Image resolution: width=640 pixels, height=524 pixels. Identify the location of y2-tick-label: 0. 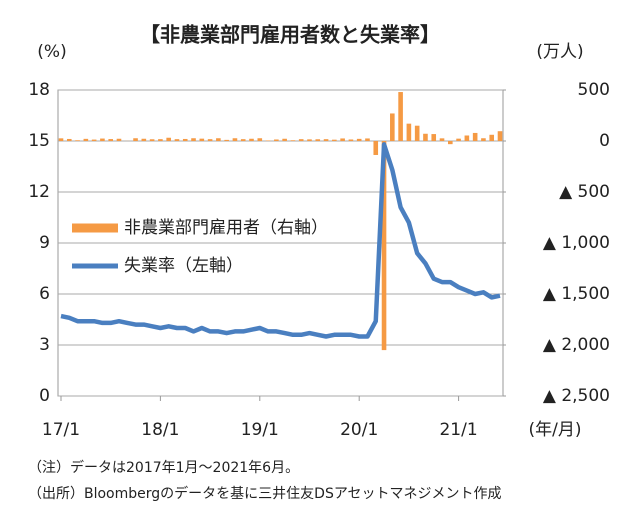
(604, 141).